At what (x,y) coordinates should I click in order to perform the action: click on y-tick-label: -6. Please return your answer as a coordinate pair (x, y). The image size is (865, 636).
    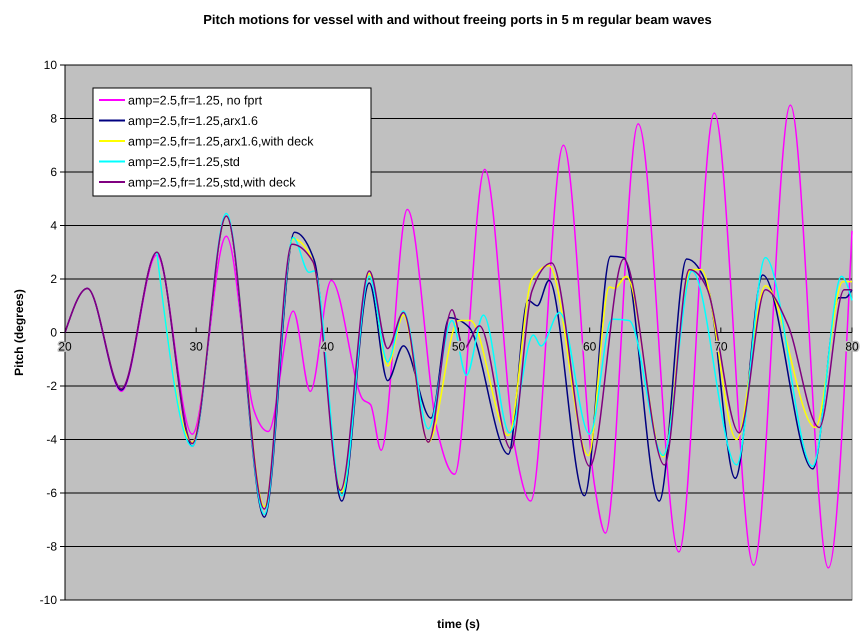
    Looking at the image, I should click on (52, 493).